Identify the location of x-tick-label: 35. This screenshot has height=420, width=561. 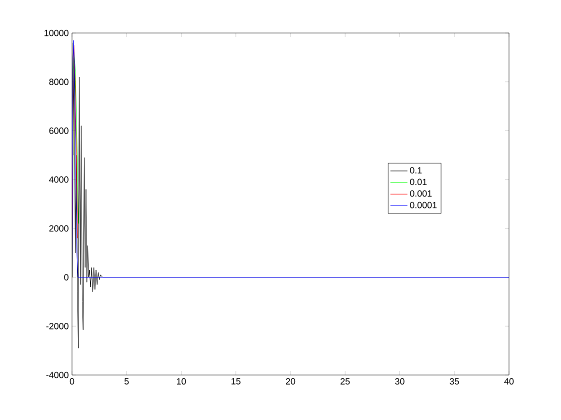
(454, 381).